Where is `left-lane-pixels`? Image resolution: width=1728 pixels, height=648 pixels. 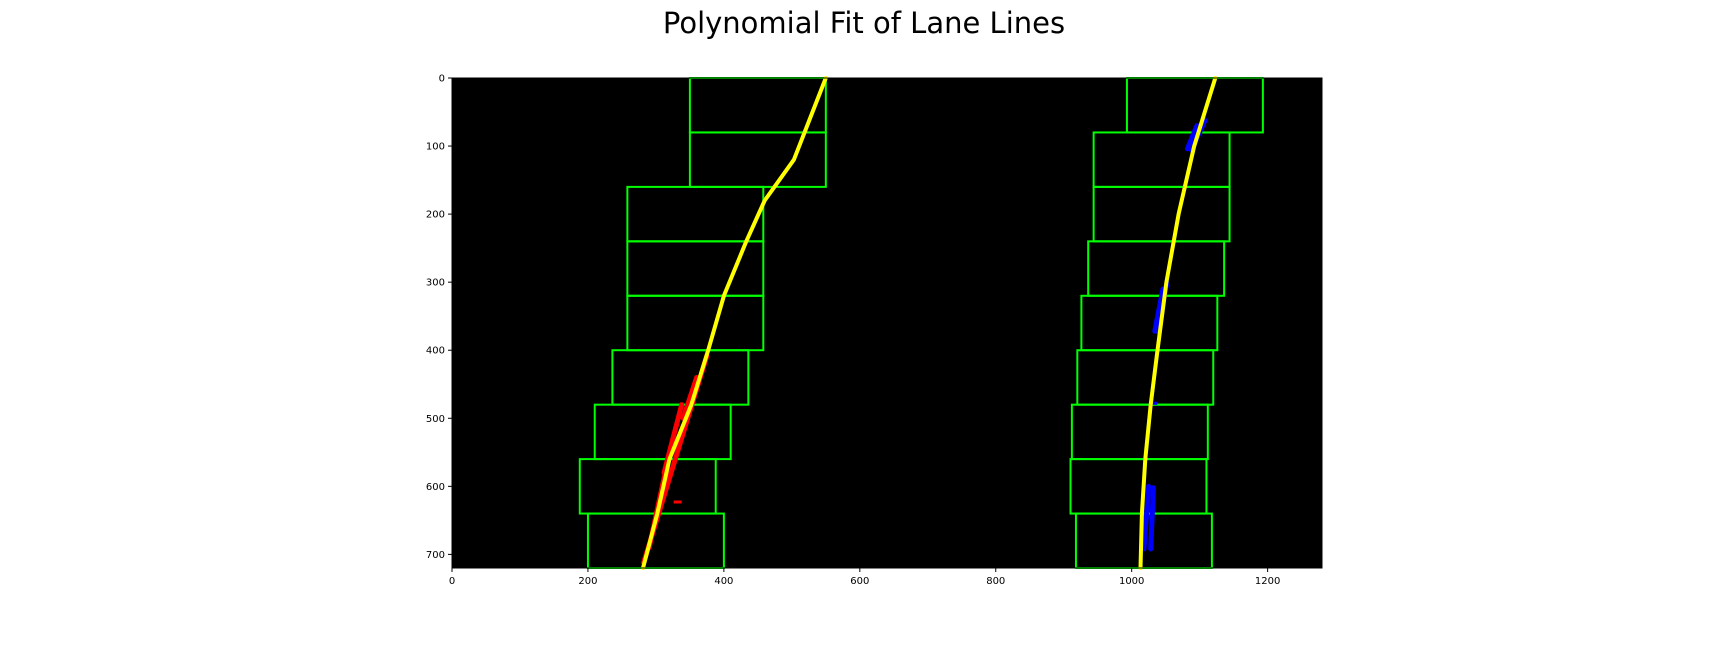 left-lane-pixels is located at coordinates (690, 397).